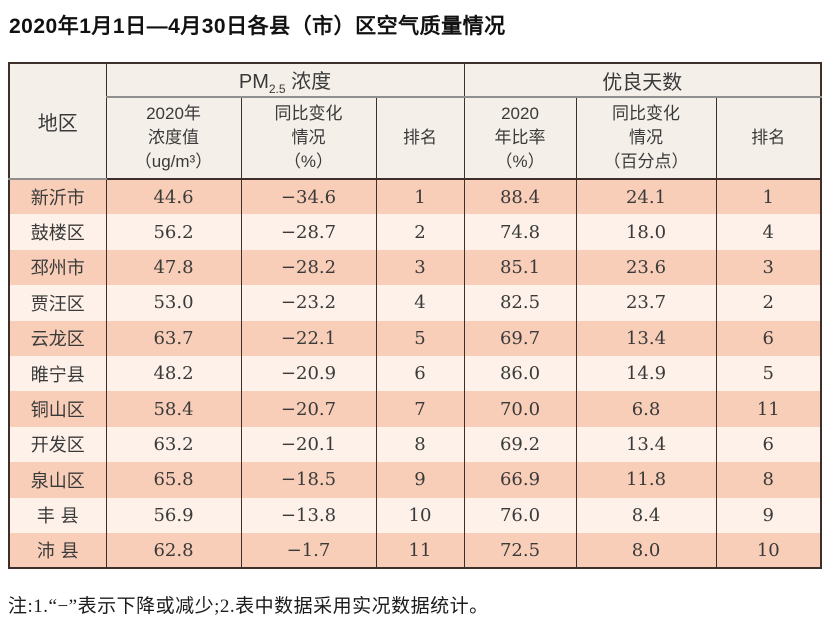 The height and width of the screenshot is (620, 825). What do you see at coordinates (646, 480) in the screenshot?
I see `good-change-cell: 11.8` at bounding box center [646, 480].